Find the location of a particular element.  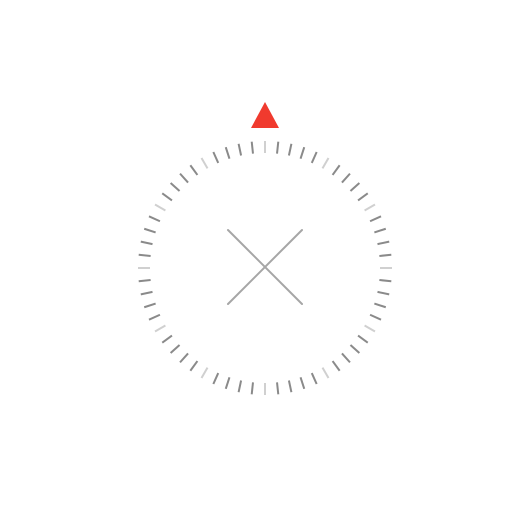

close-x-icon is located at coordinates (265, 267).